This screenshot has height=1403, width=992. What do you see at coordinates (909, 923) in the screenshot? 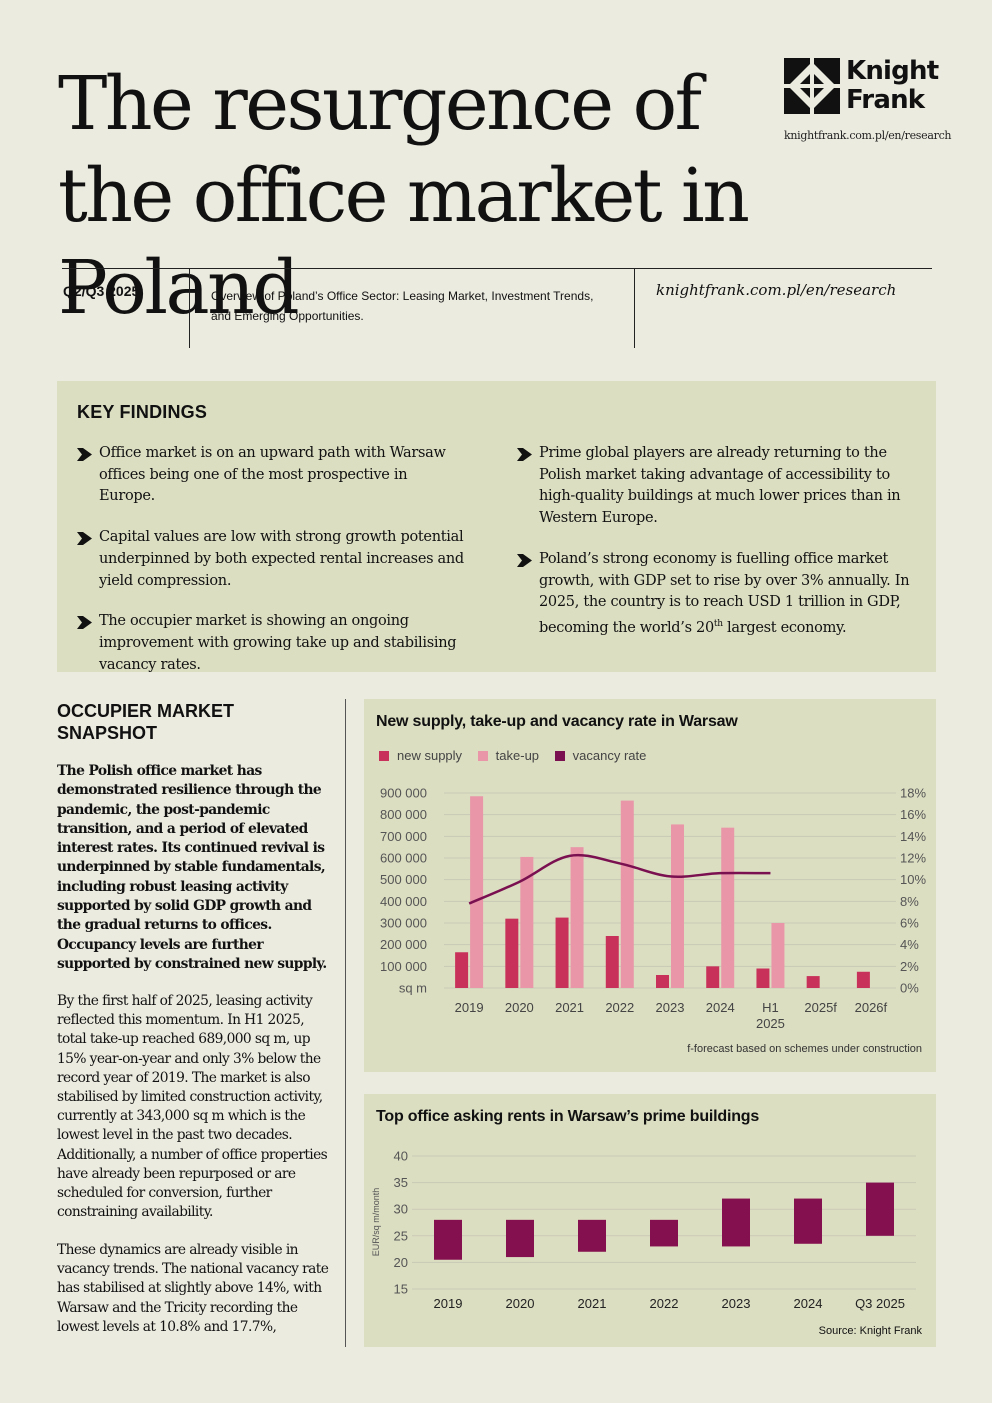
I see `y2-tick-label: 6%` at bounding box center [909, 923].